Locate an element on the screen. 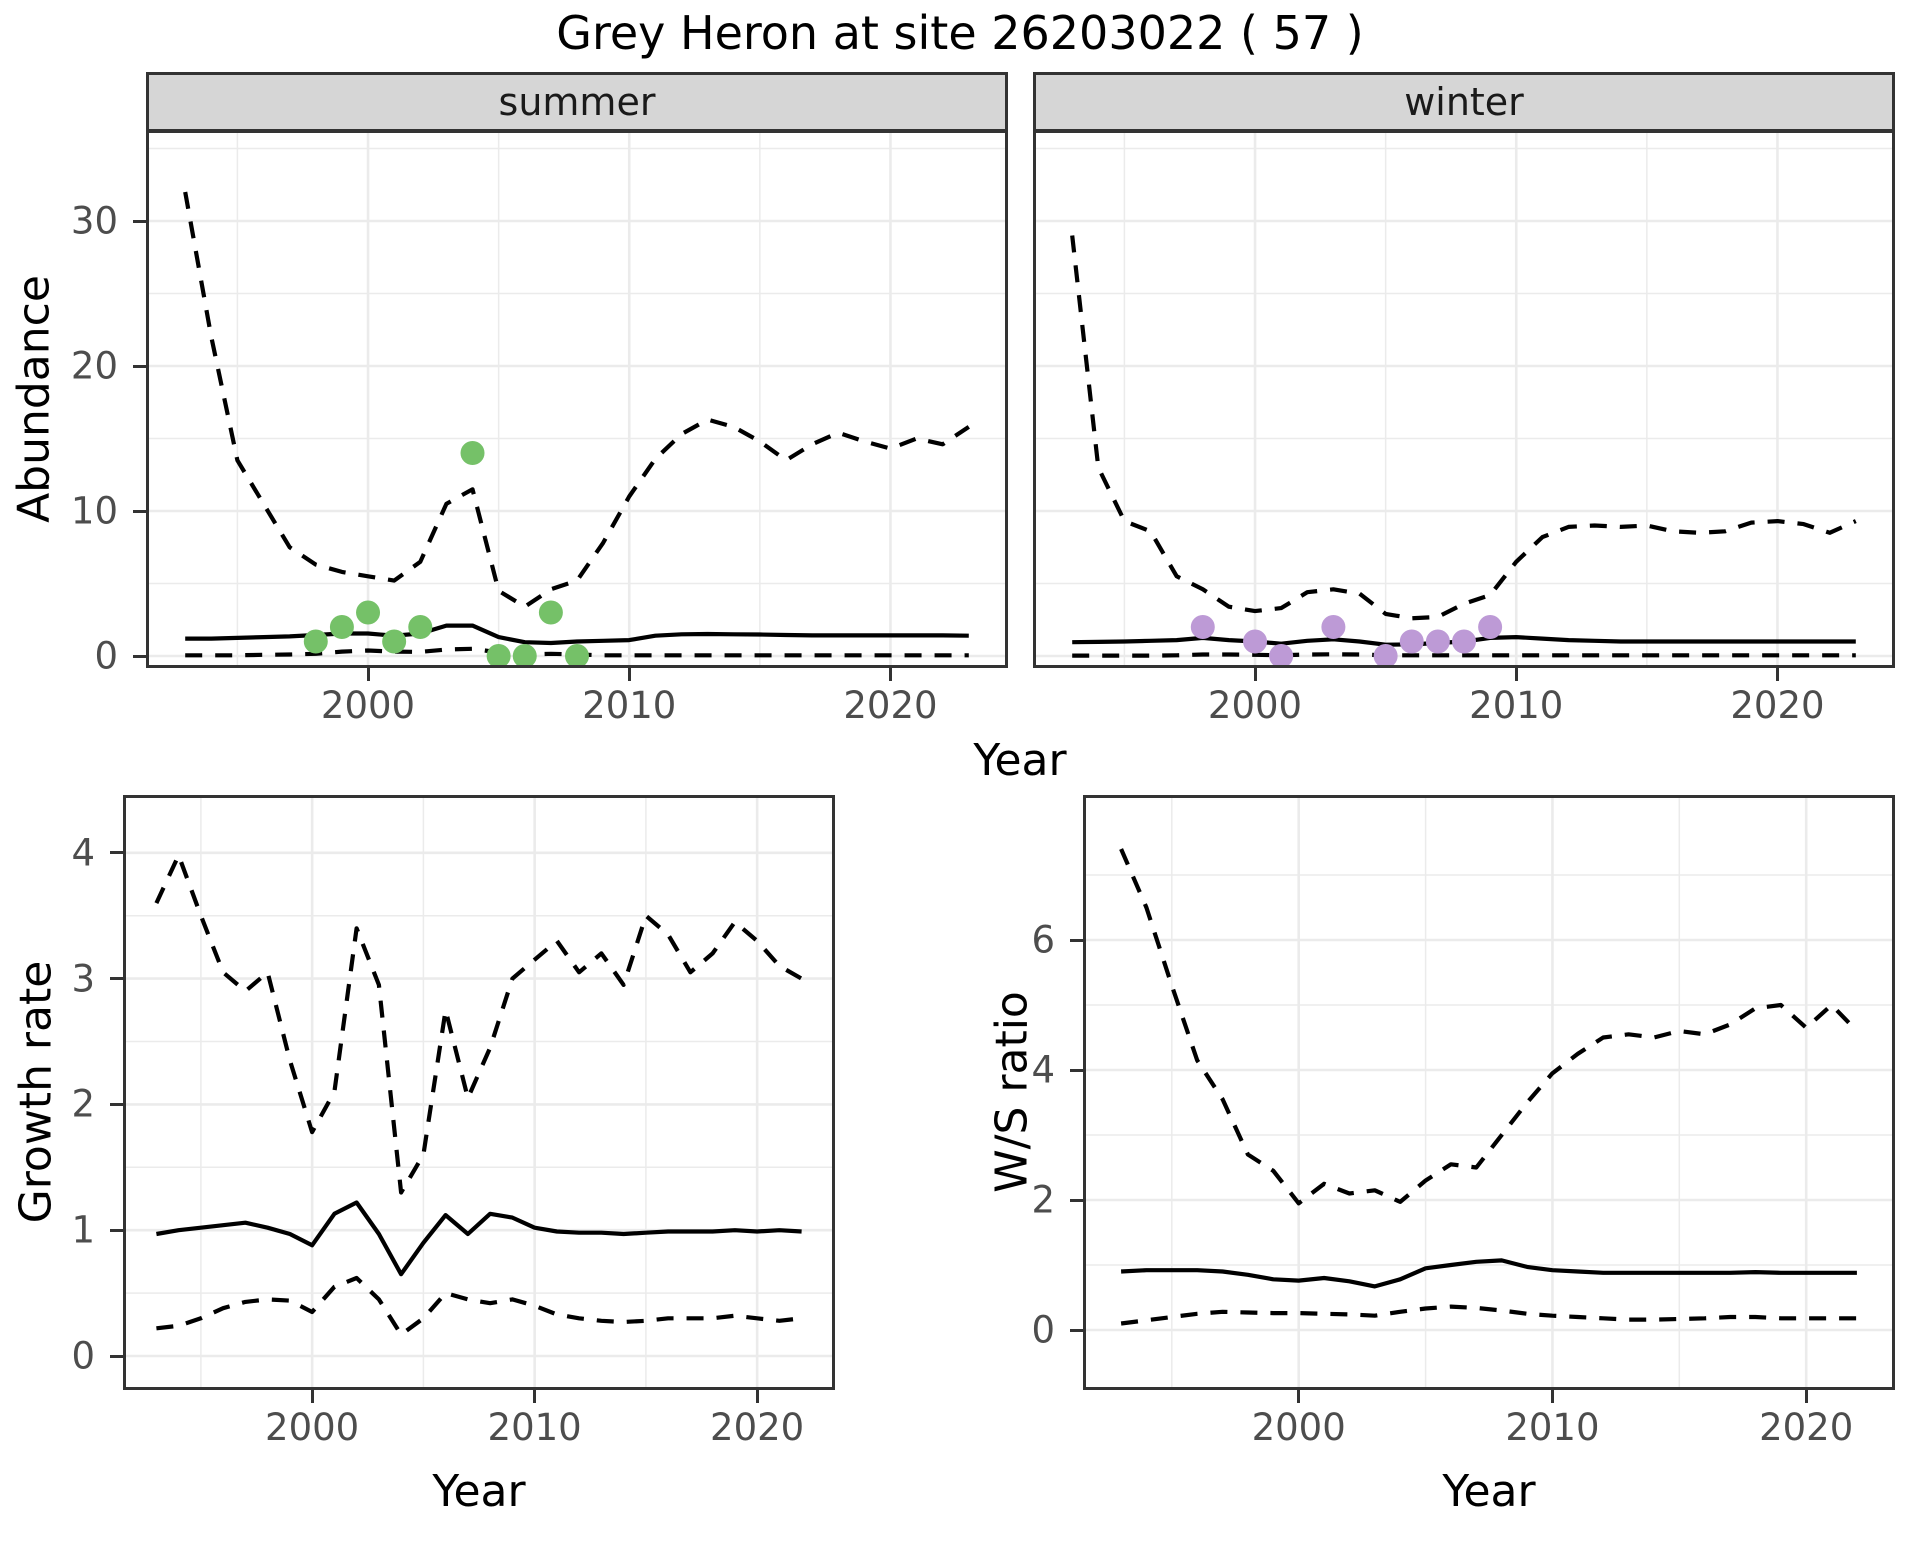  facet-strip-winter-label: winter is located at coordinates (1464, 102).